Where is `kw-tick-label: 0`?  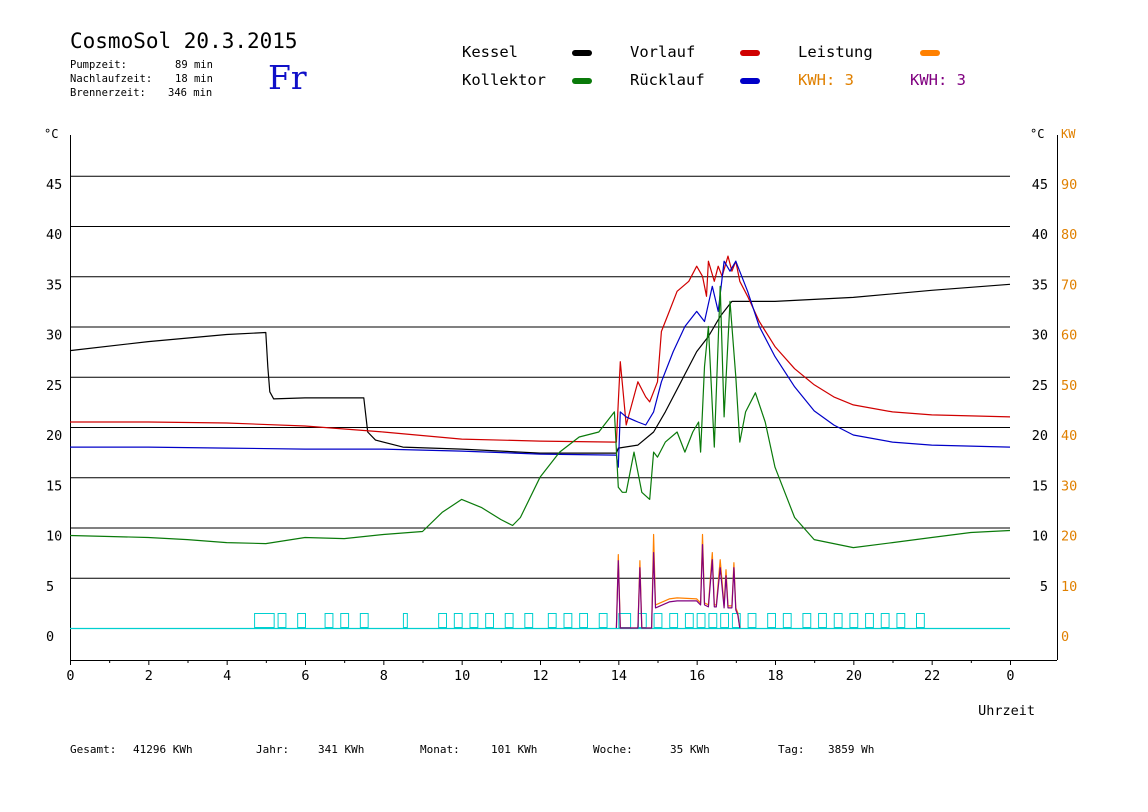 kw-tick-label: 0 is located at coordinates (1065, 637).